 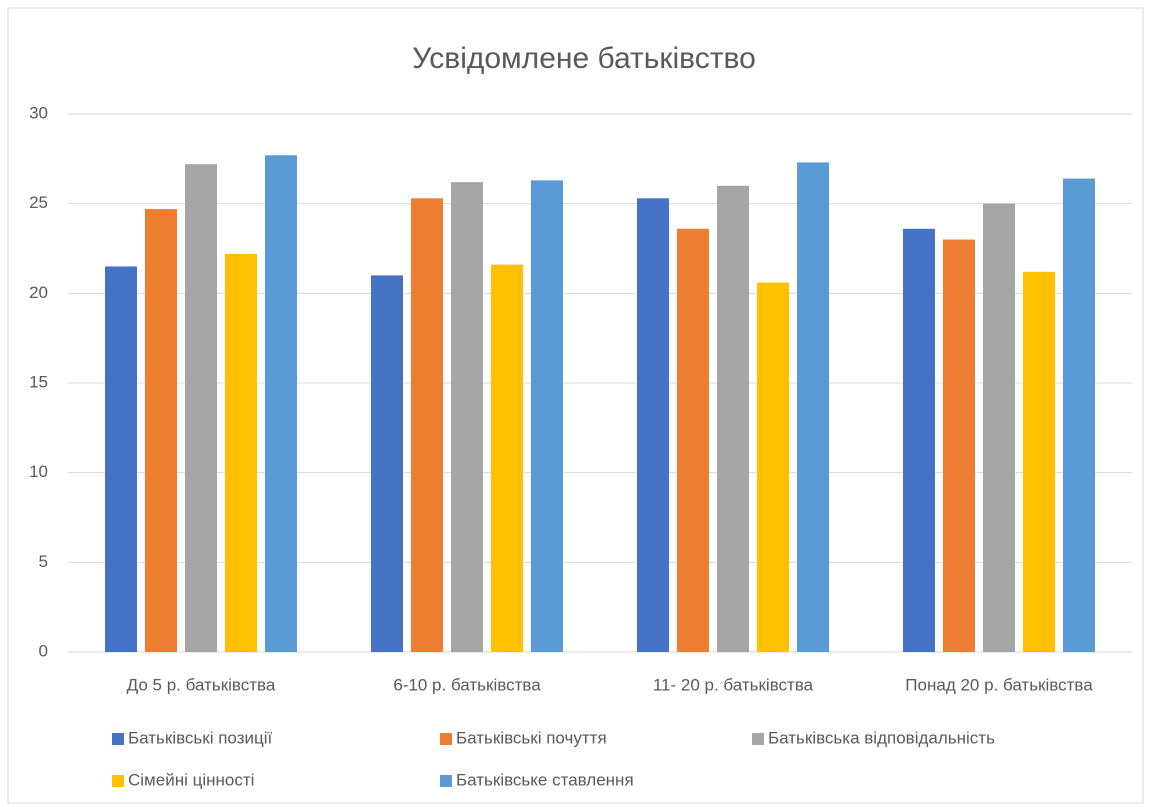 I want to click on legend-label: Батьківські позиції, so click(x=200, y=737).